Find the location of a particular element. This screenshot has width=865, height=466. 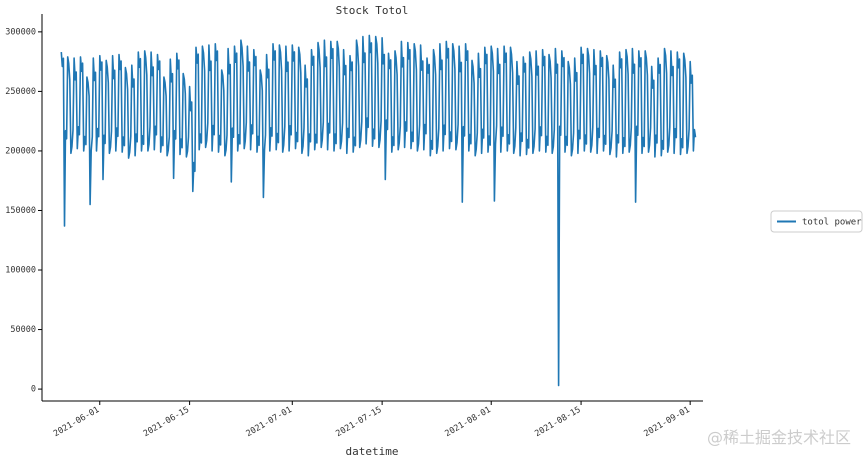

y-tick-label: 100000 is located at coordinates (20, 271).